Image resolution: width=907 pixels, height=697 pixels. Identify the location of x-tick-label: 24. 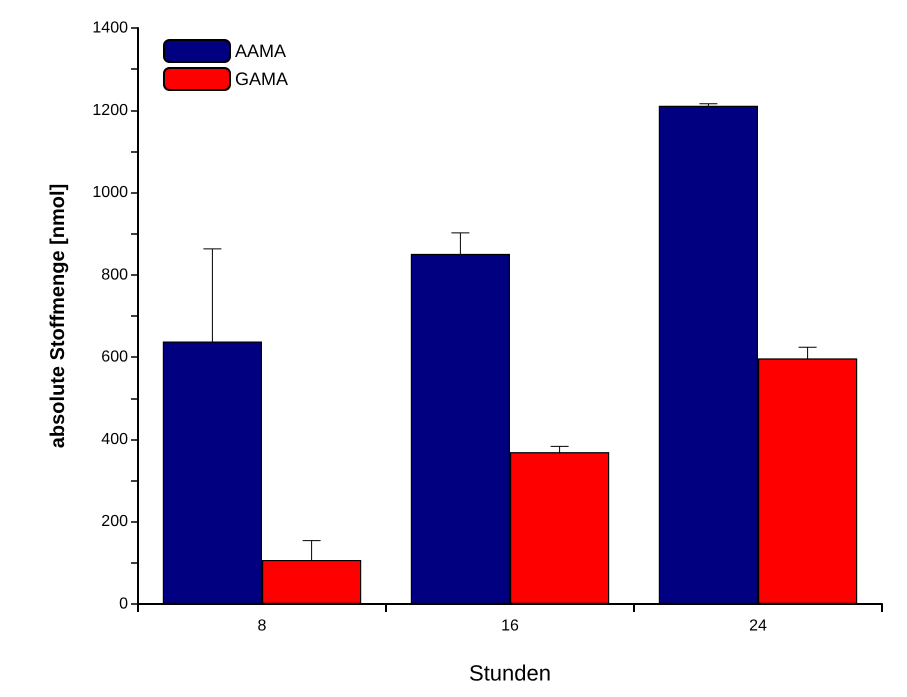
(758, 626).